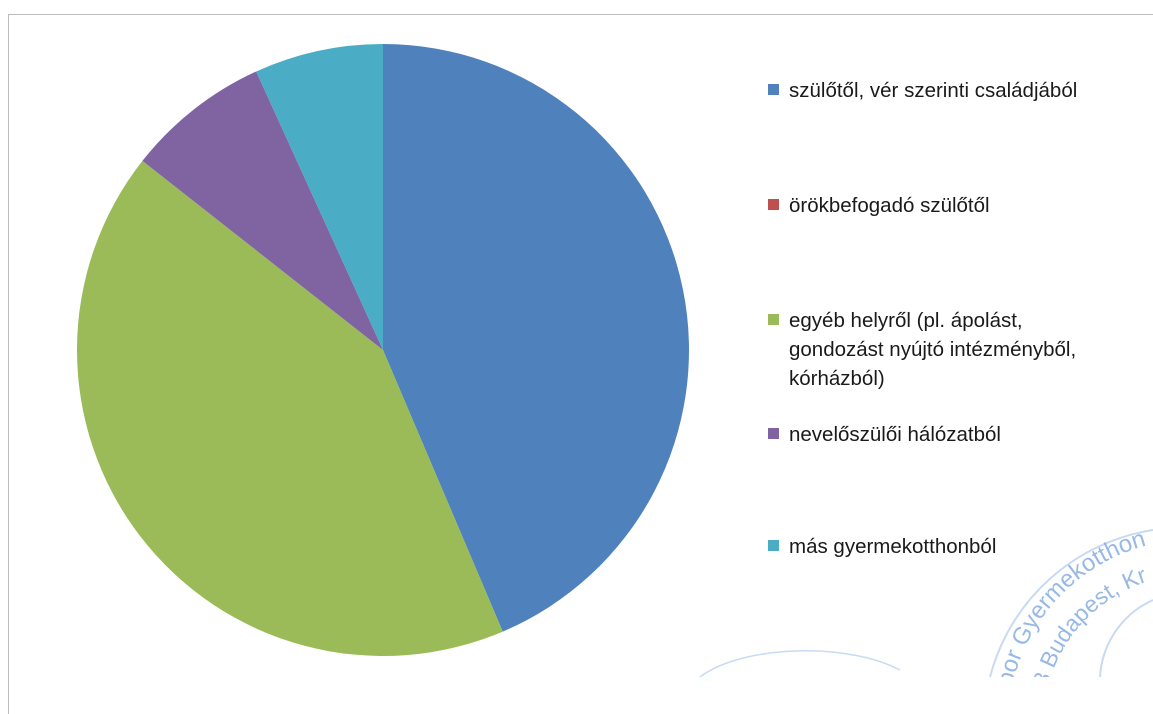 The image size is (1153, 714). What do you see at coordinates (895, 434) in the screenshot?
I see `legend-label: nevelőszülői hálózatból` at bounding box center [895, 434].